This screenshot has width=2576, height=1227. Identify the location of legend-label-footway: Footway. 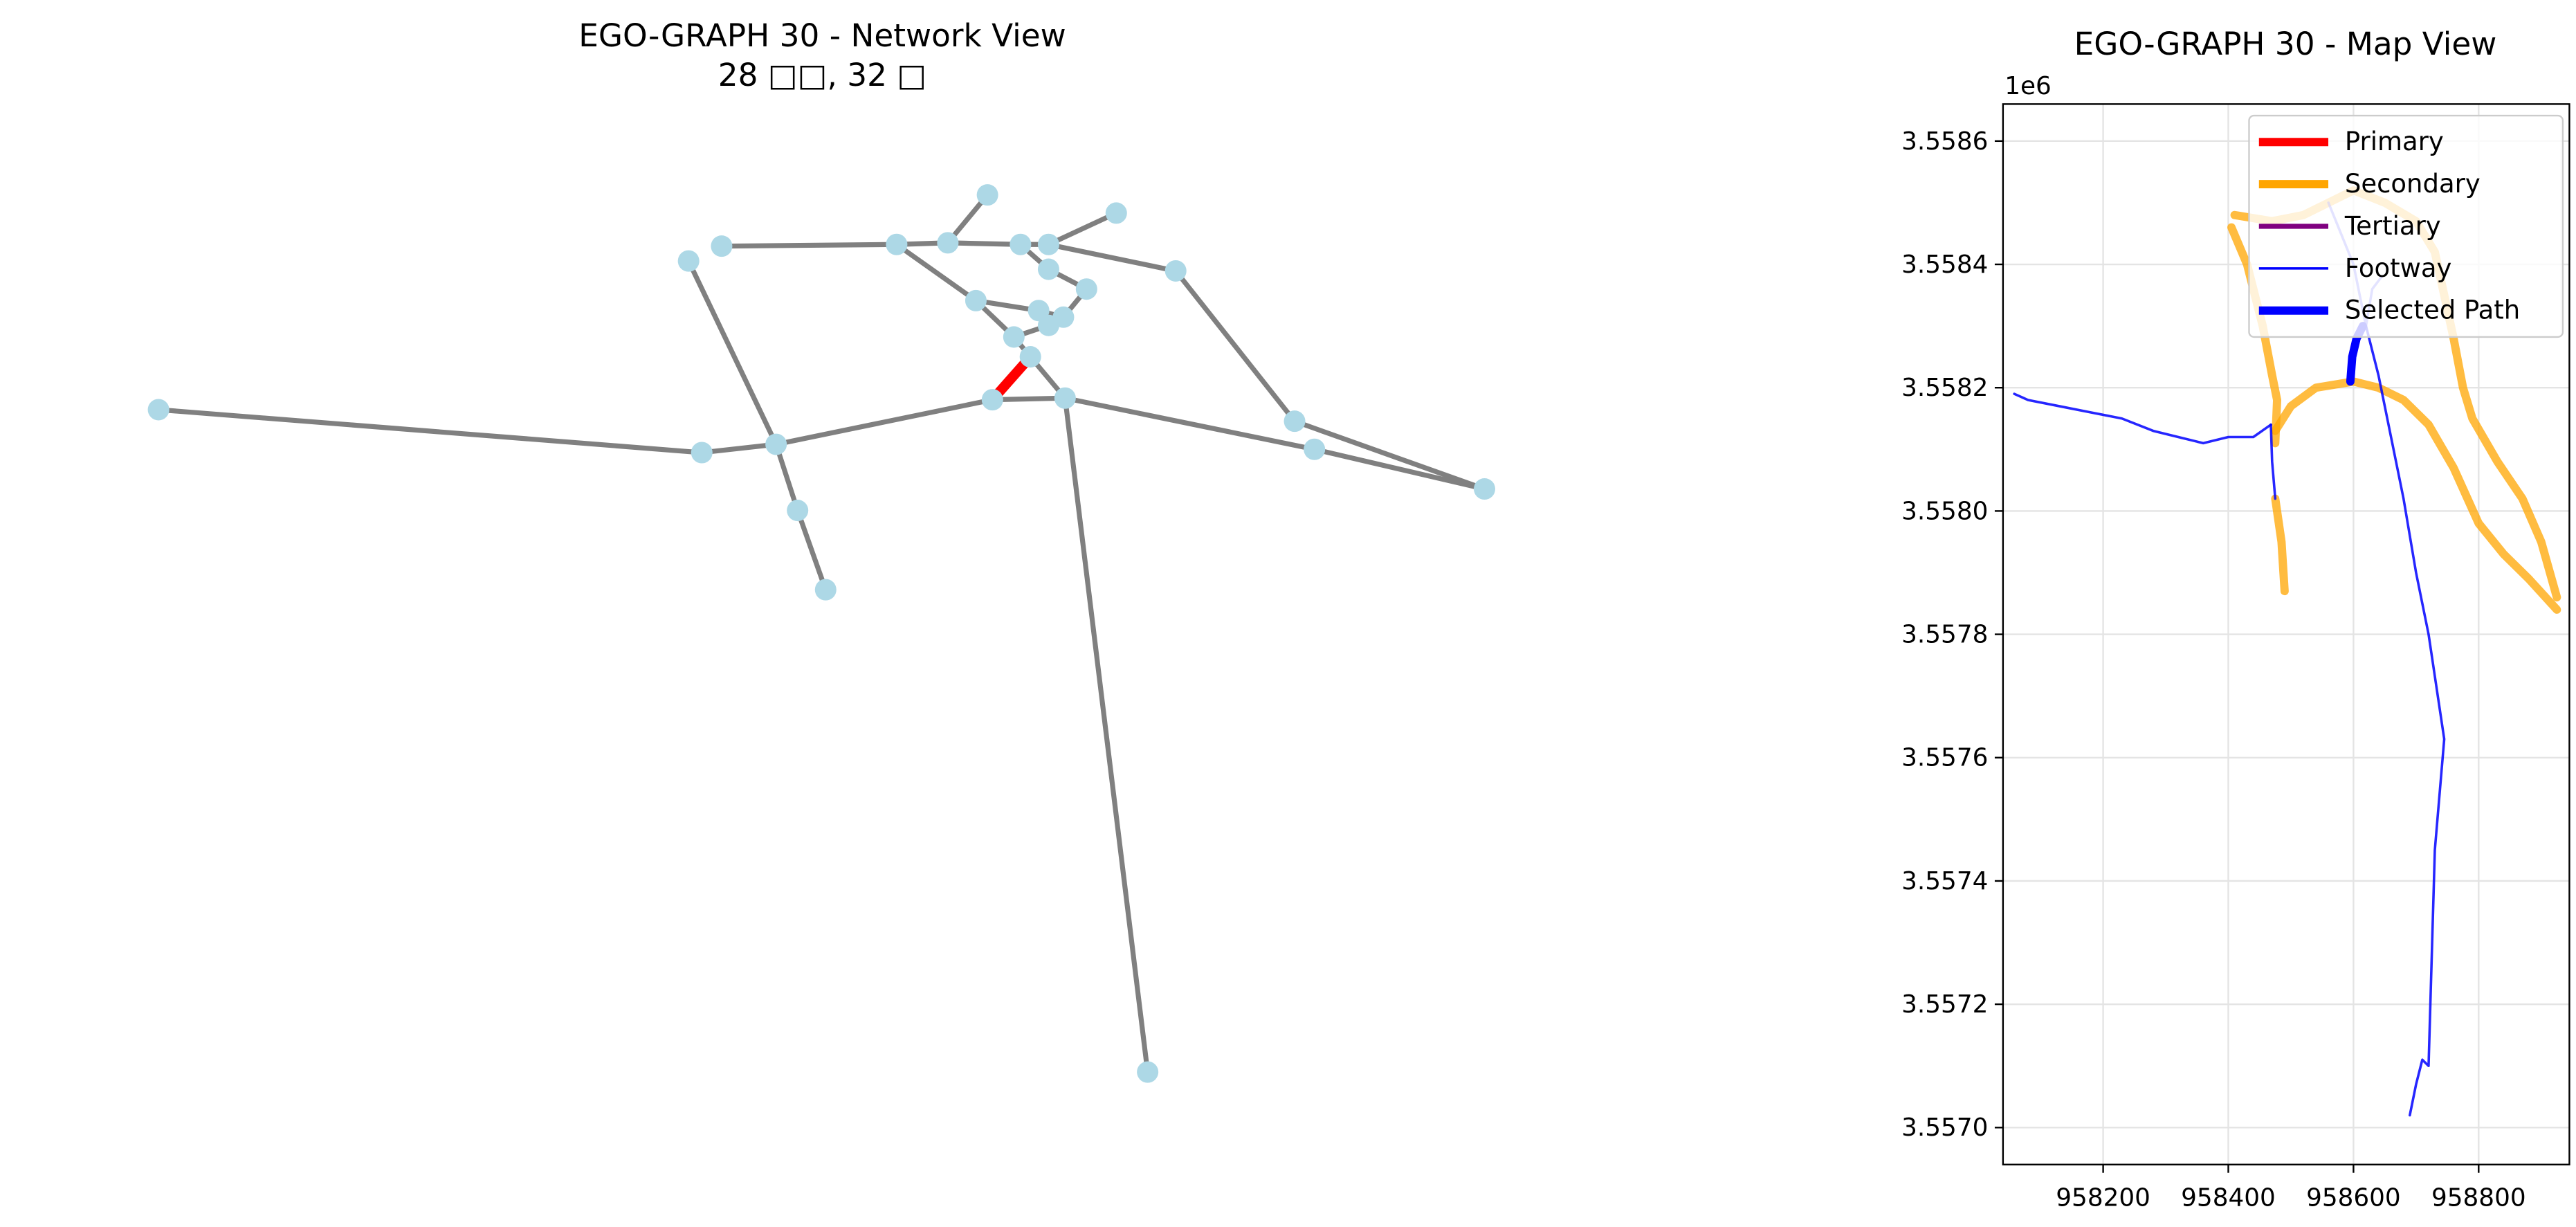
(2399, 268).